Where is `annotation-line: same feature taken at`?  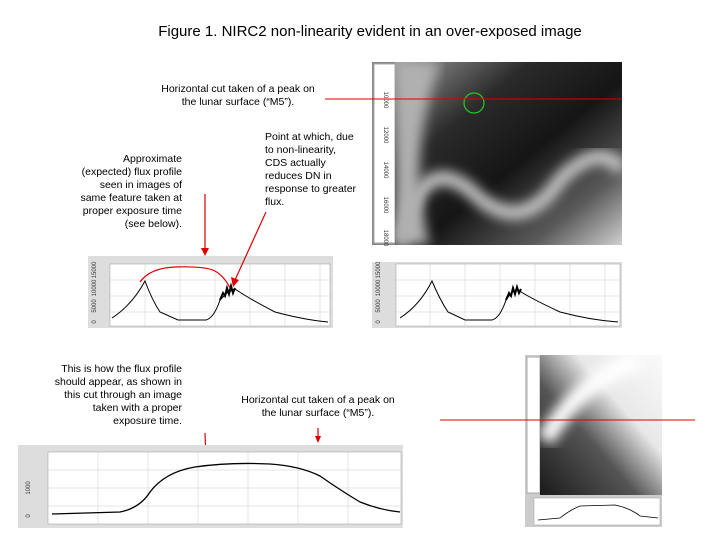 annotation-line: same feature taken at is located at coordinates (131, 198).